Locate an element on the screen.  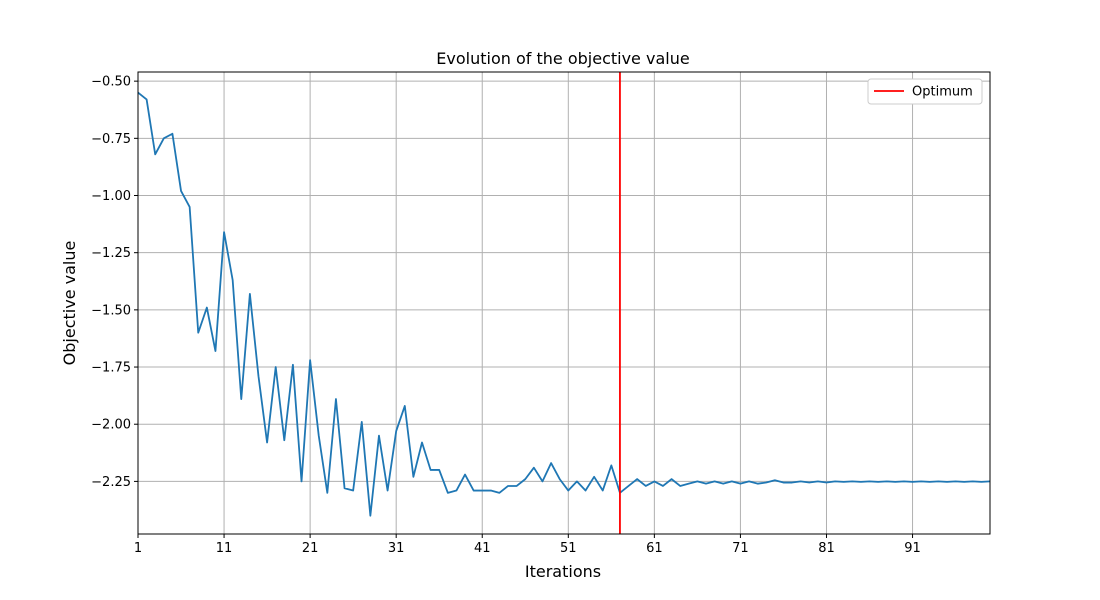
x-tick-label: 41 is located at coordinates (482, 548).